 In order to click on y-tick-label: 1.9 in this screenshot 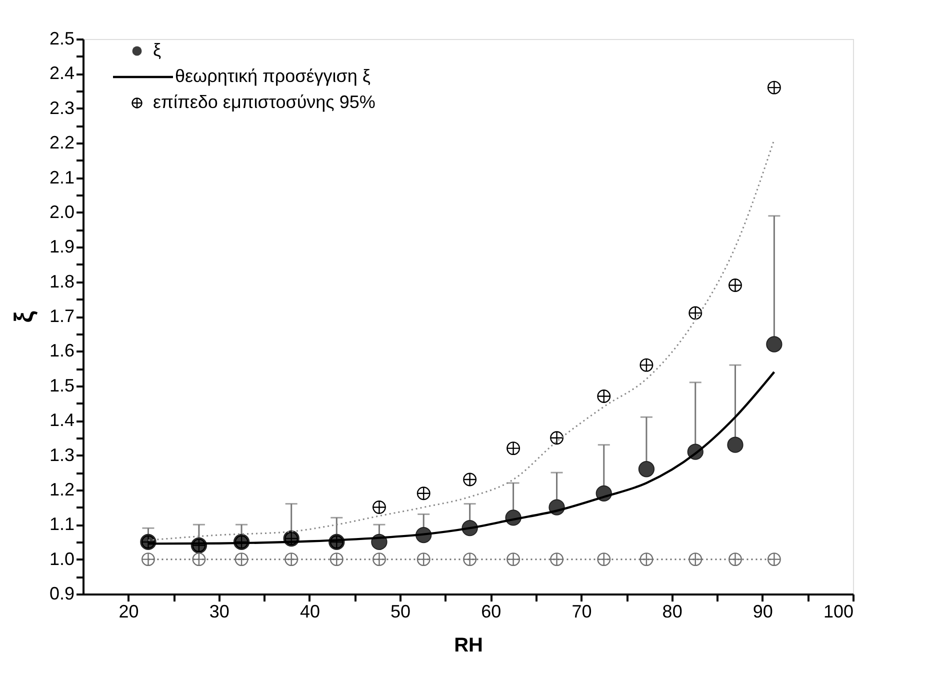, I will do `click(61, 246)`.